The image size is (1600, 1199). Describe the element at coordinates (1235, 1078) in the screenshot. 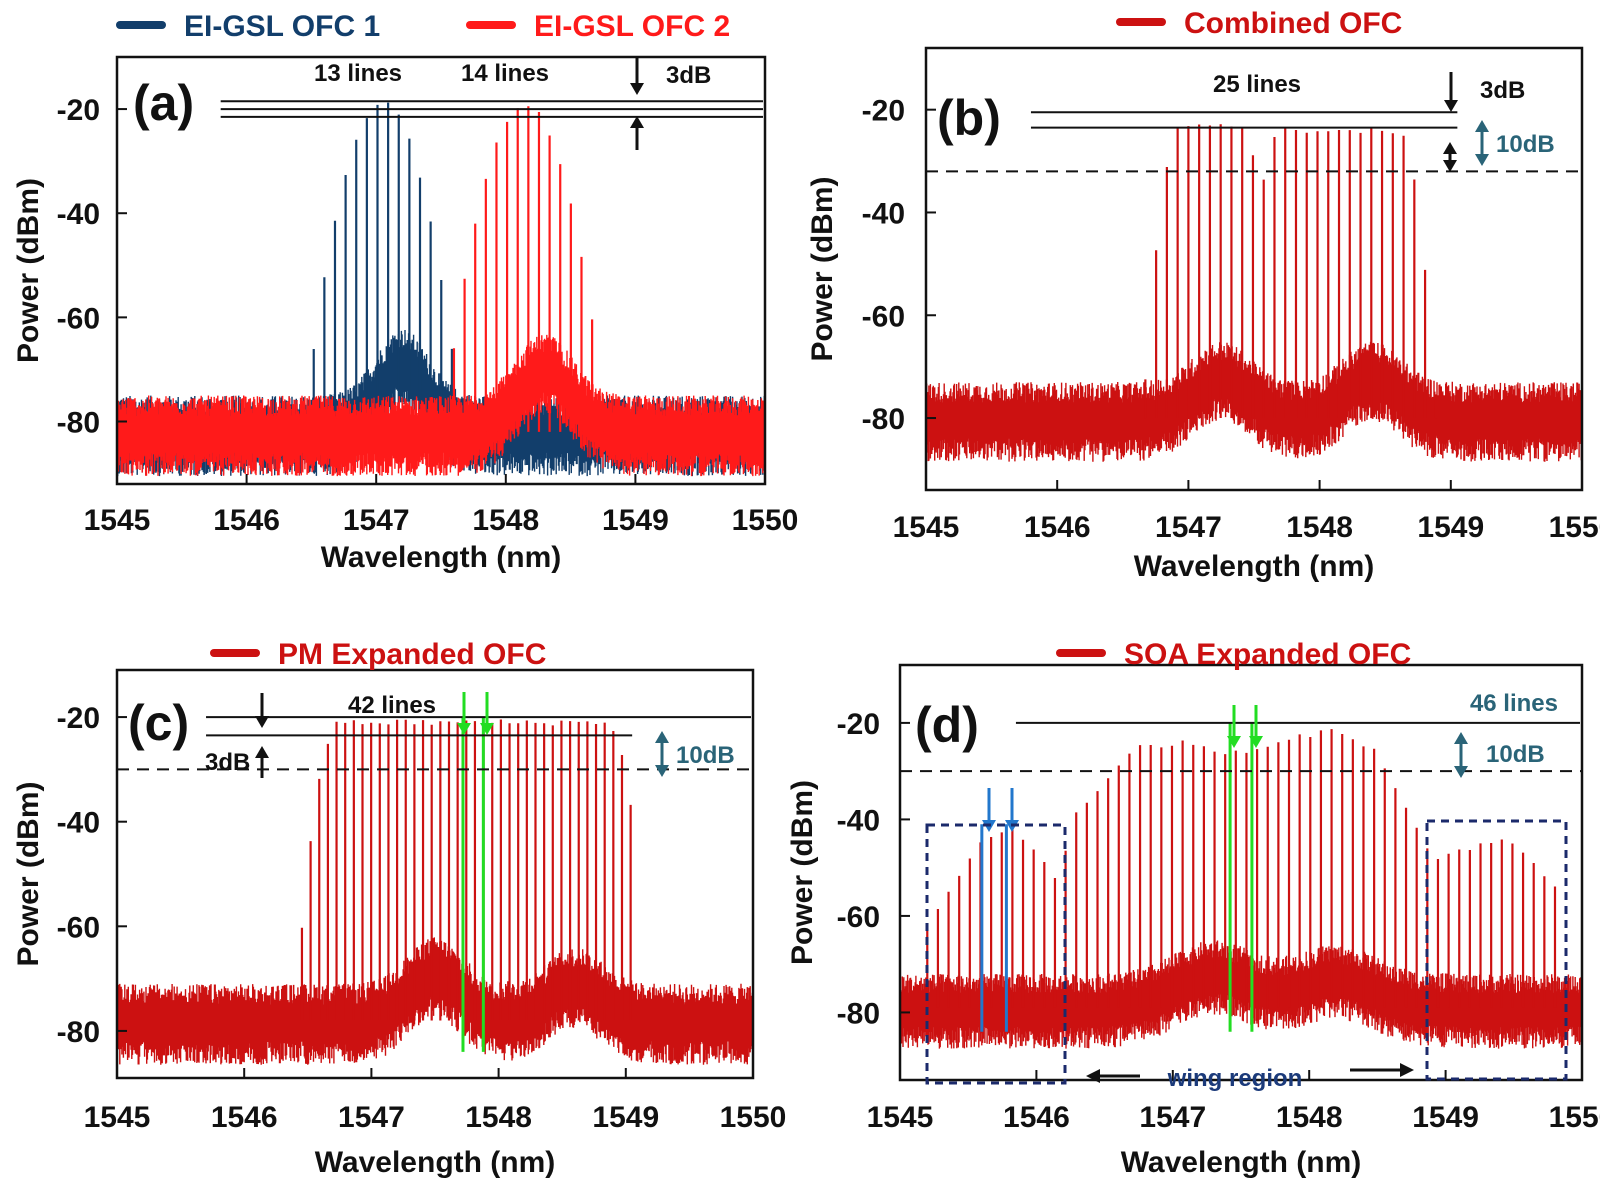

I see `annotation-wing-region: wing region` at that location.